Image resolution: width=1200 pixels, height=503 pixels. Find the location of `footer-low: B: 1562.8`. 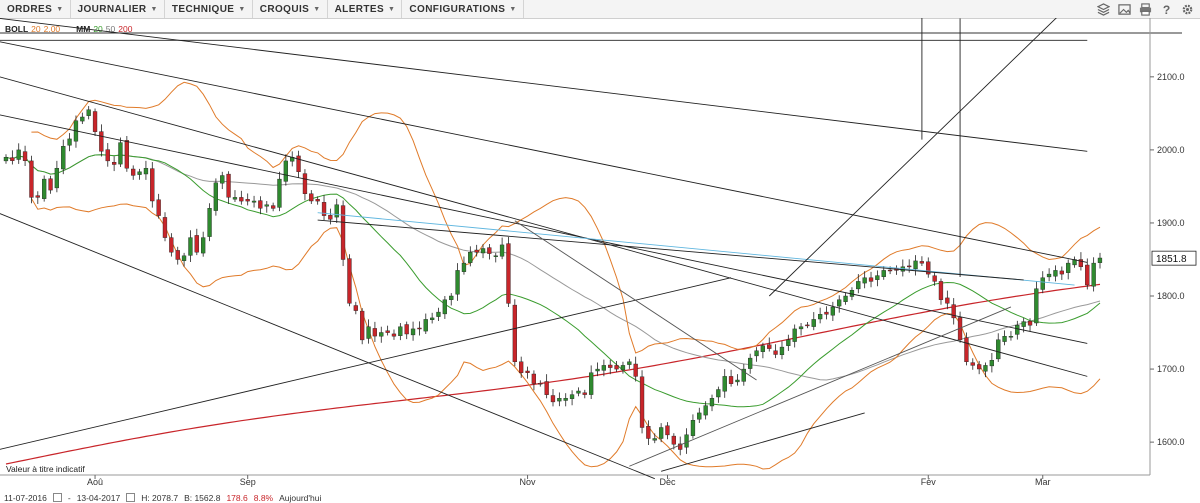

footer-low: B: 1562.8 is located at coordinates (202, 497).